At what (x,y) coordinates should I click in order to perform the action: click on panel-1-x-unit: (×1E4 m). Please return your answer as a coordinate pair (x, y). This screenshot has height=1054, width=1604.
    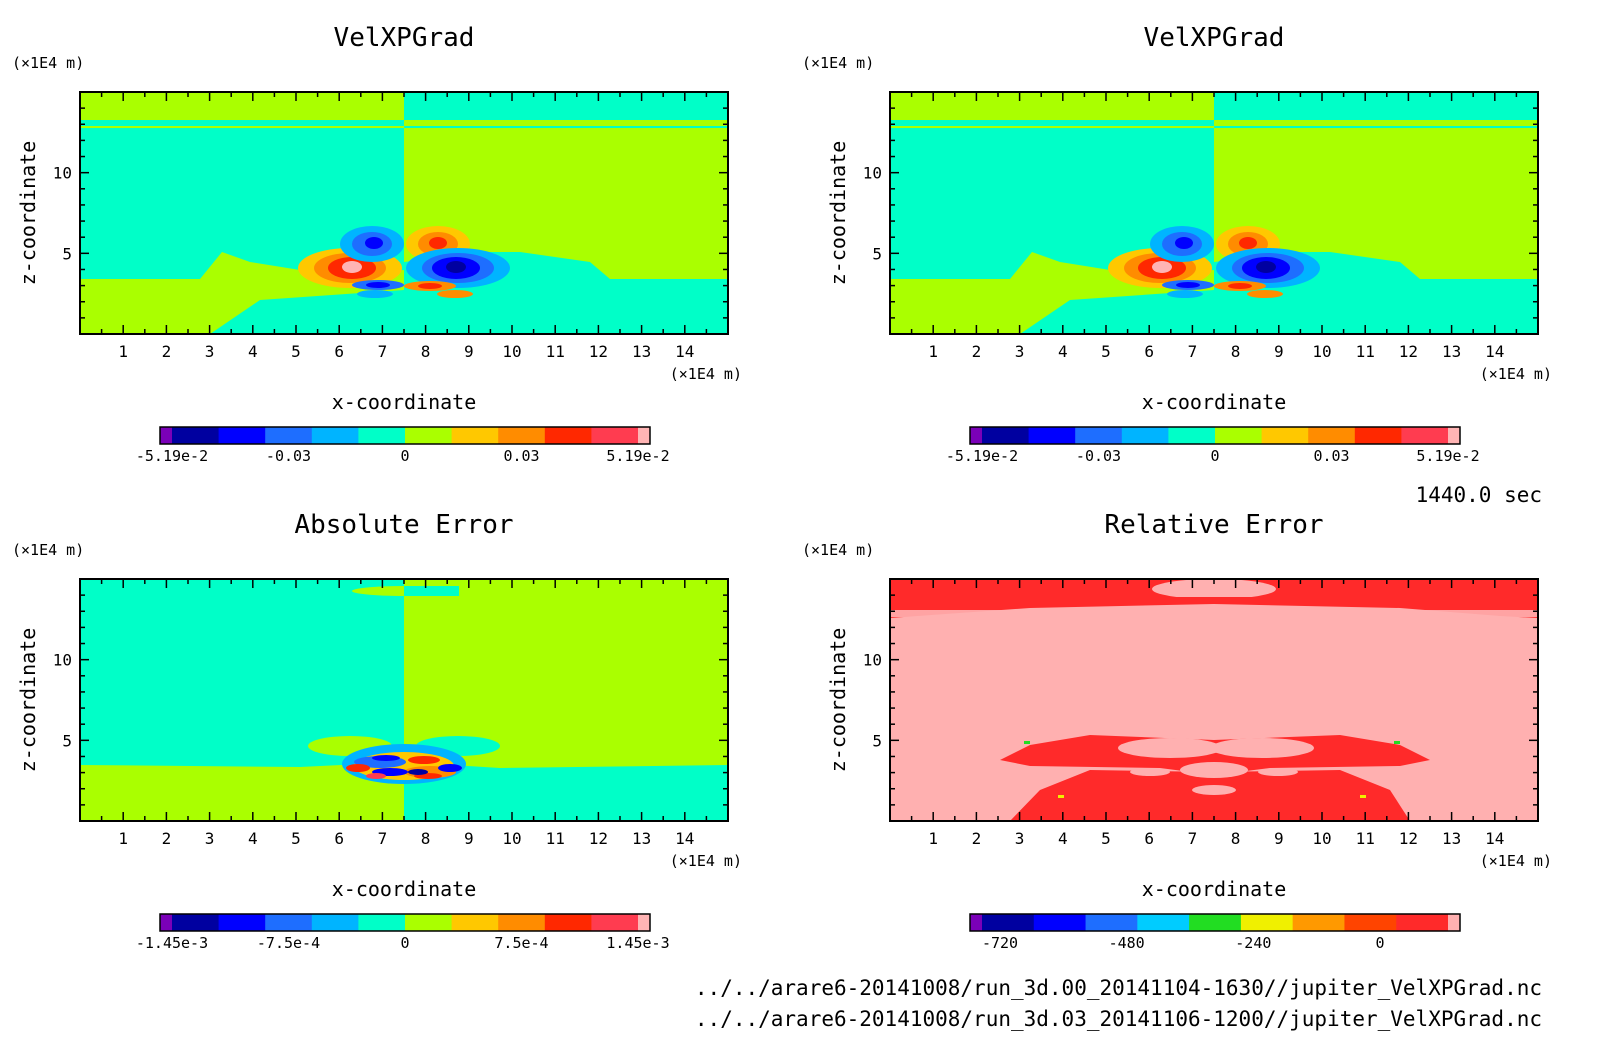
    Looking at the image, I should click on (1516, 374).